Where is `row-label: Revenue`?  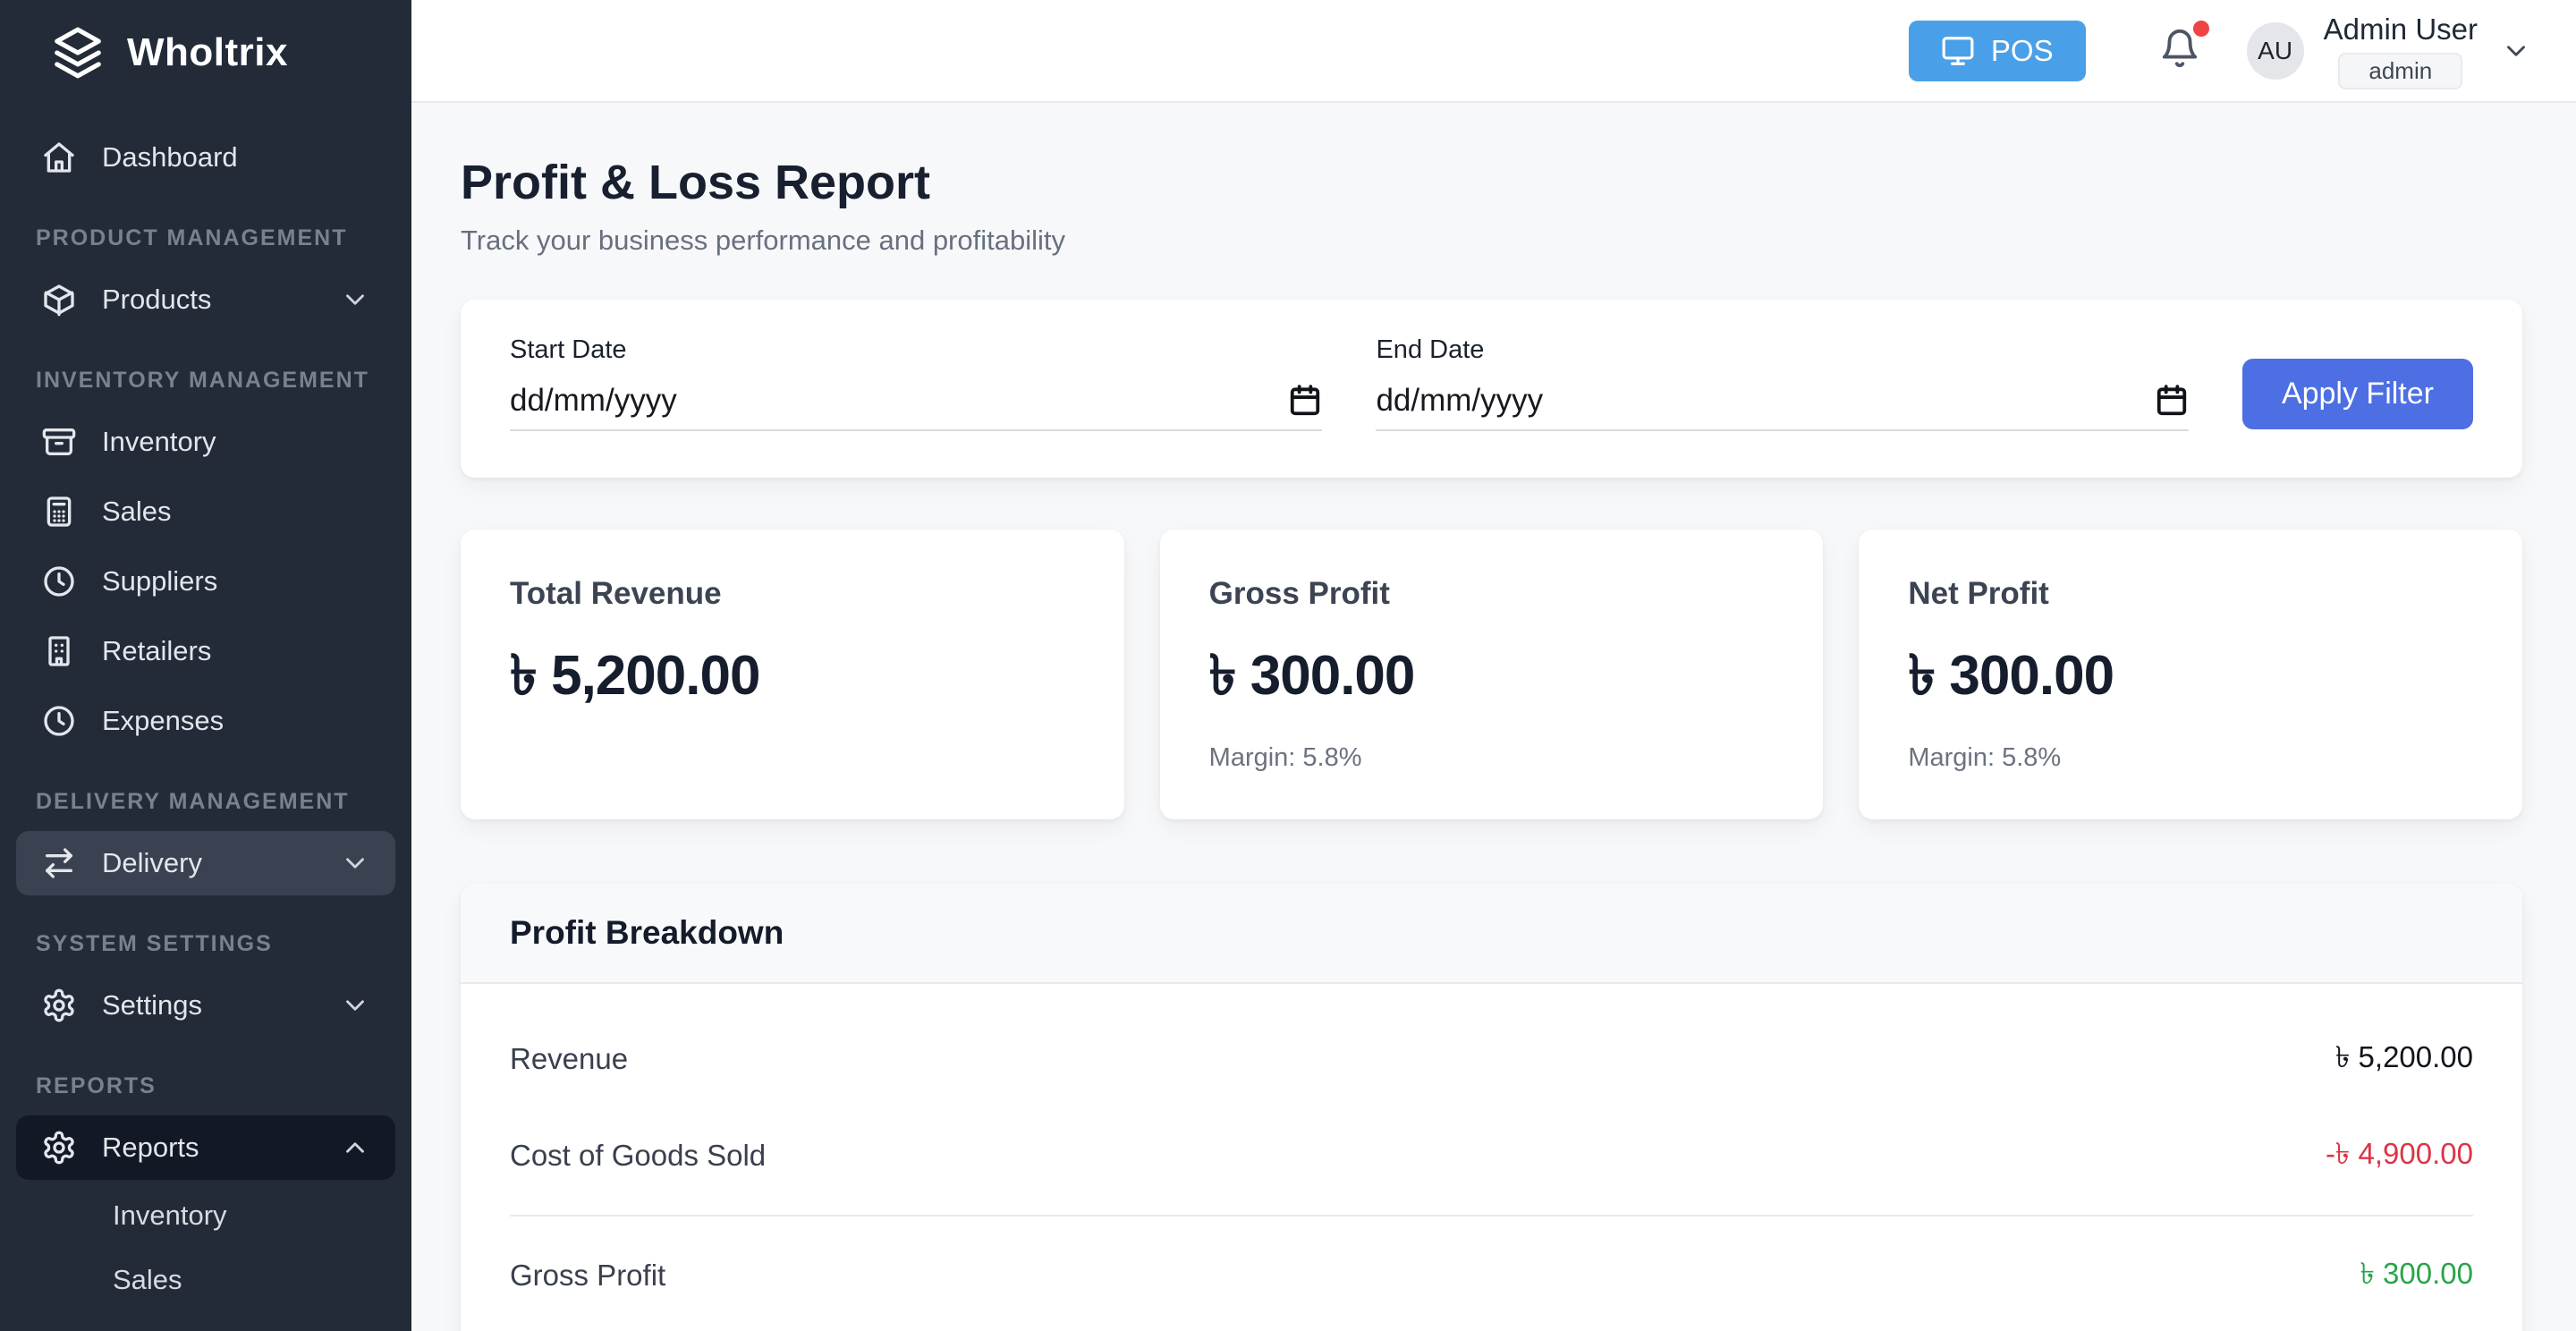
row-label: Revenue is located at coordinates (569, 1058).